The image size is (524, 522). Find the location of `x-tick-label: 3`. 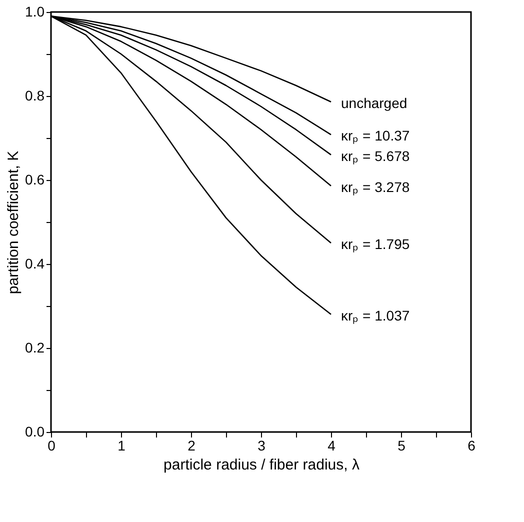

x-tick-label: 3 is located at coordinates (262, 446).